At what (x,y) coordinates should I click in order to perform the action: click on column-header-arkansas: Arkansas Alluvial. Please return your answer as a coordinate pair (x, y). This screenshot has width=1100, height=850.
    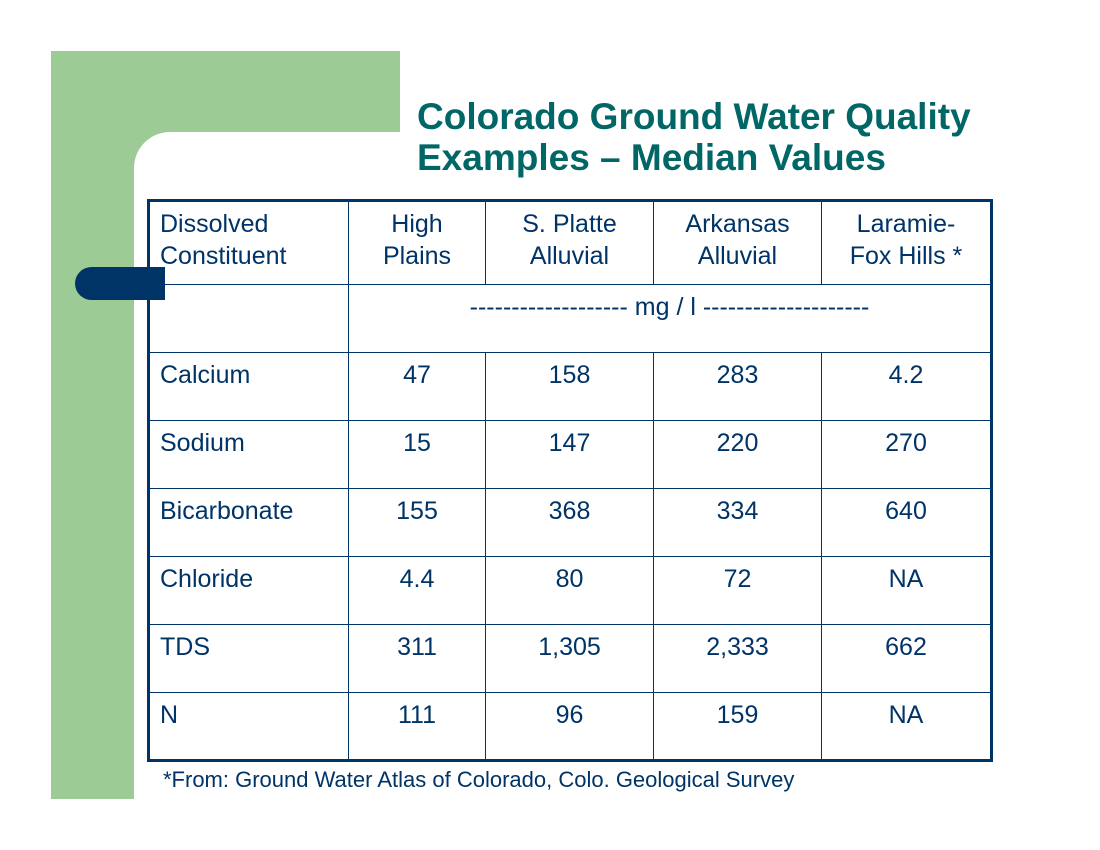
    Looking at the image, I should click on (737, 242).